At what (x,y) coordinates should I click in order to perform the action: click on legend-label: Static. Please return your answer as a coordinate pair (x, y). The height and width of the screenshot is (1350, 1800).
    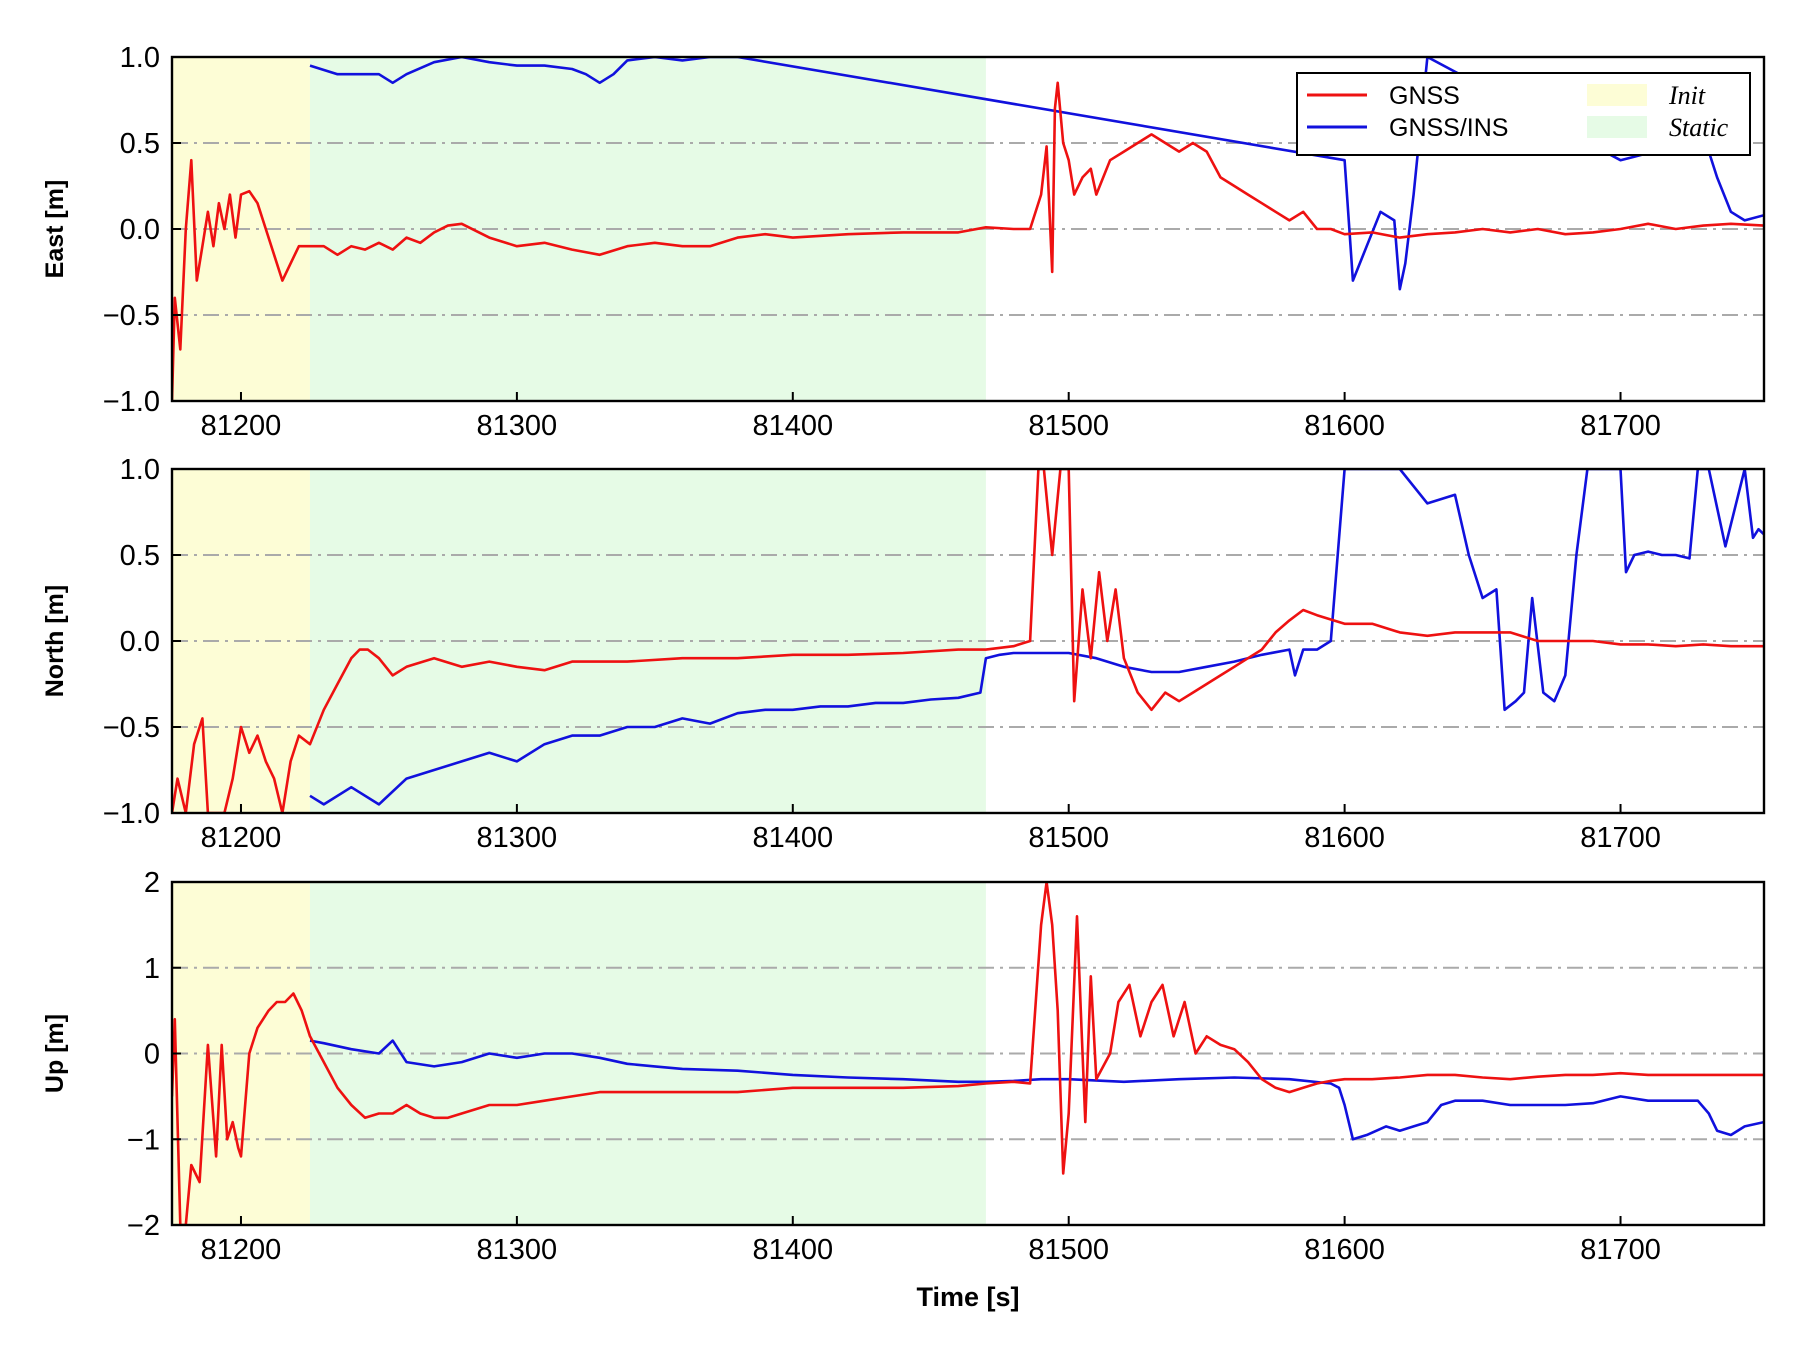
    Looking at the image, I should click on (1699, 127).